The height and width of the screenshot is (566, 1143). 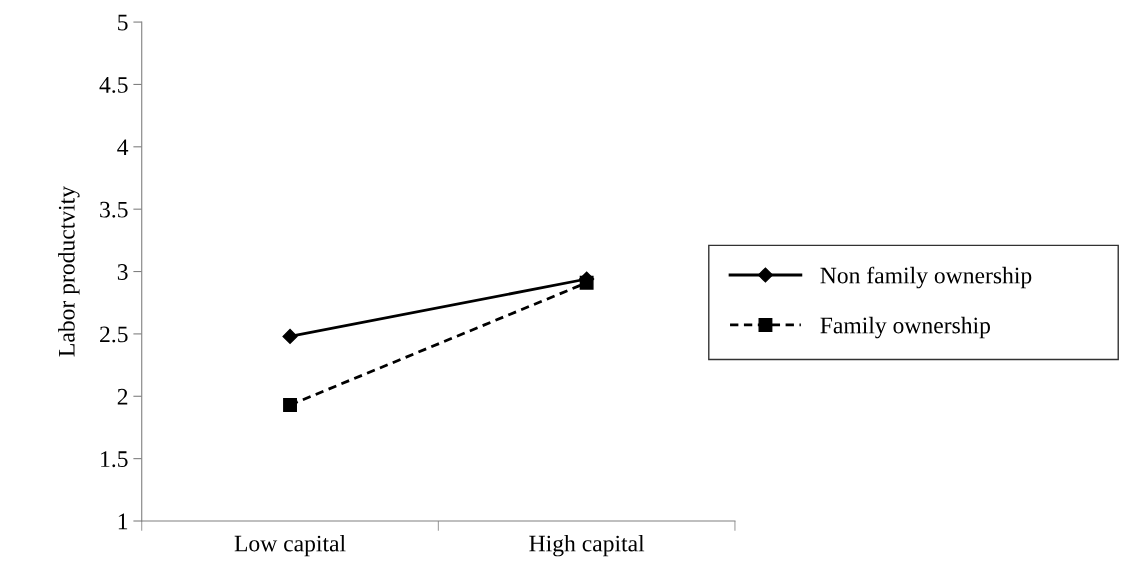 What do you see at coordinates (114, 459) in the screenshot?
I see `y-tick-label: 1.5` at bounding box center [114, 459].